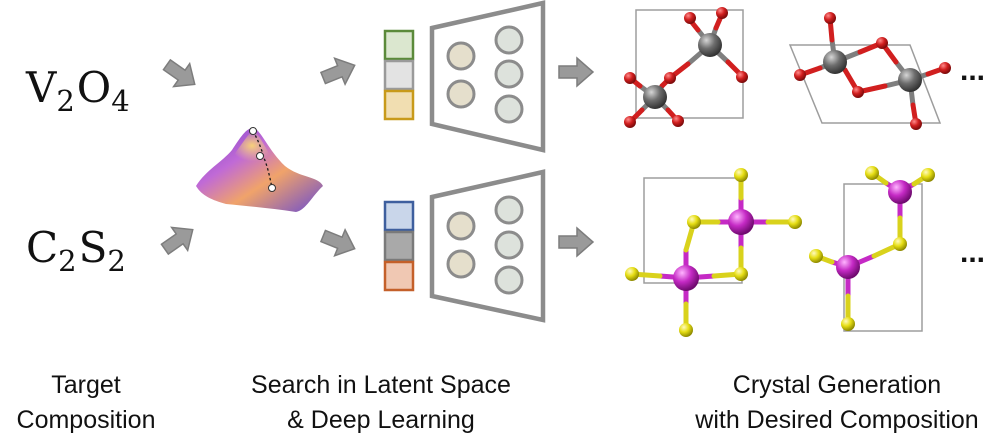 The width and height of the screenshot is (996, 442). Describe the element at coordinates (94, 87) in the screenshot. I see `formula-top-el2: O` at that location.